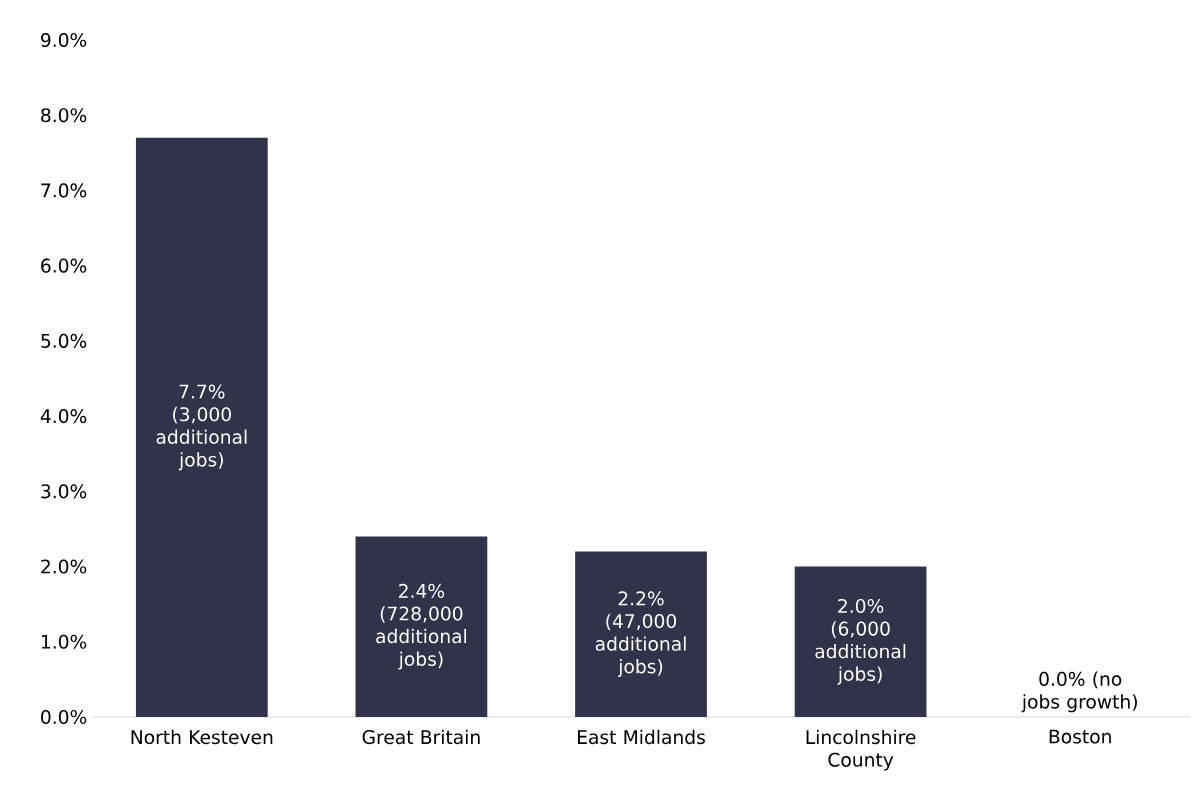  I want to click on x-tick-label: East Midlands, so click(641, 737).